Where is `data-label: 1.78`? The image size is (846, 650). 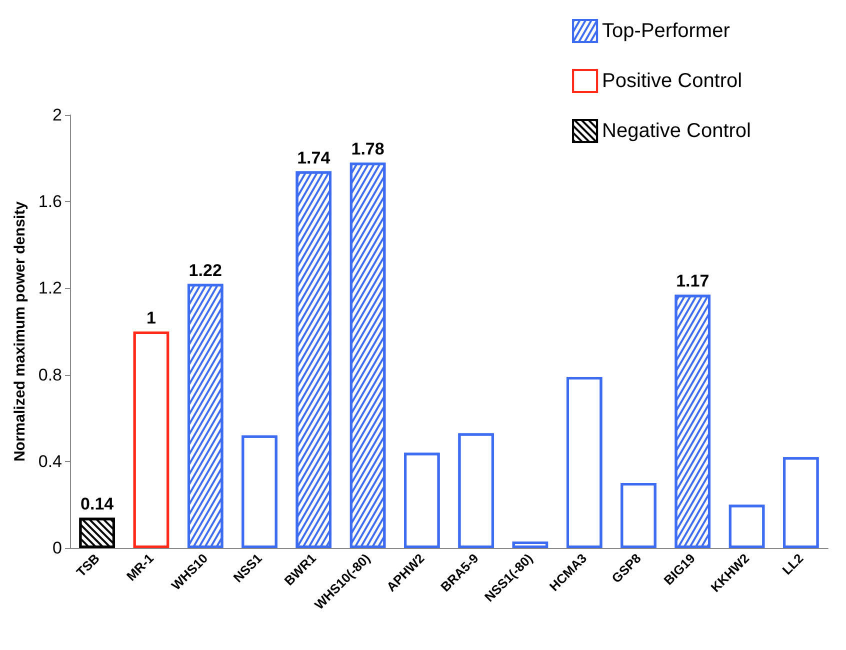
data-label: 1.78 is located at coordinates (367, 149).